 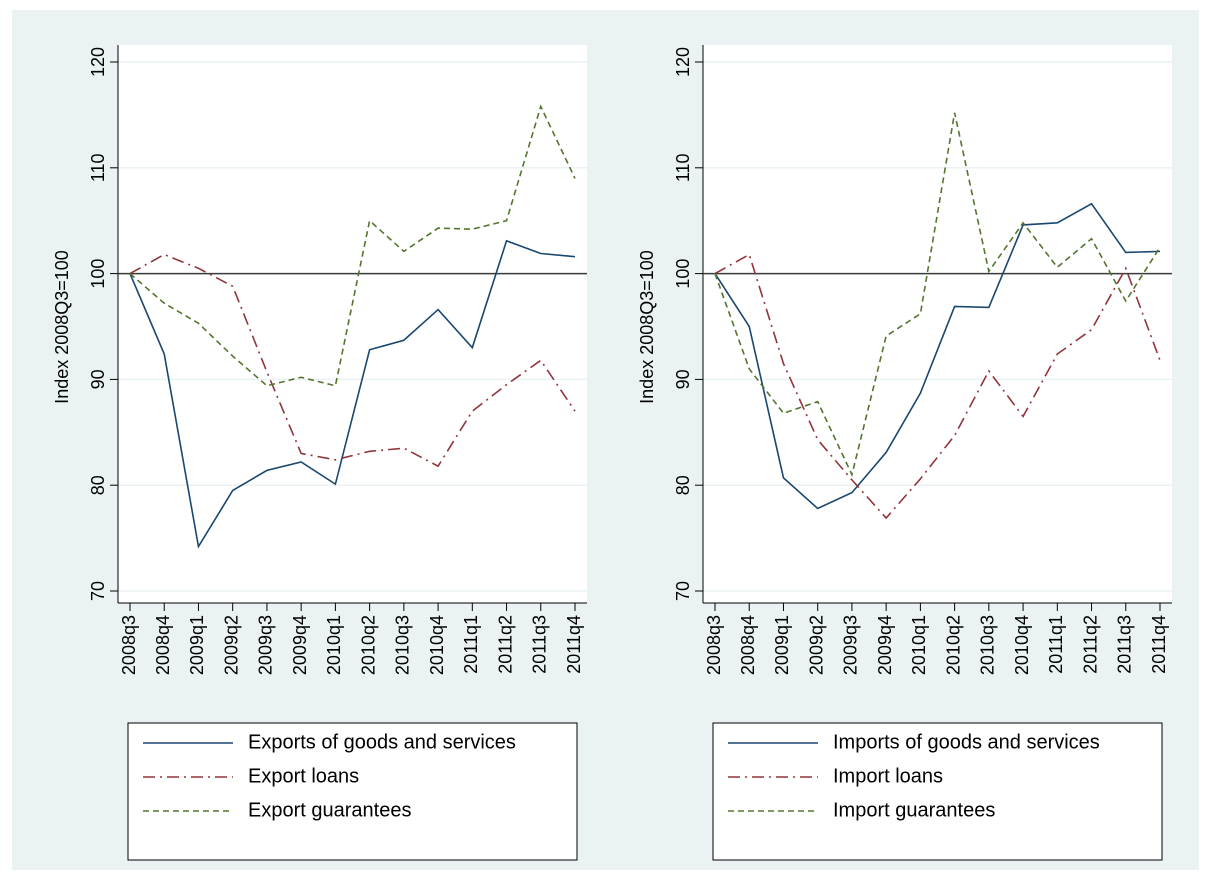 What do you see at coordinates (888, 776) in the screenshot?
I see `legend-label: Import loans` at bounding box center [888, 776].